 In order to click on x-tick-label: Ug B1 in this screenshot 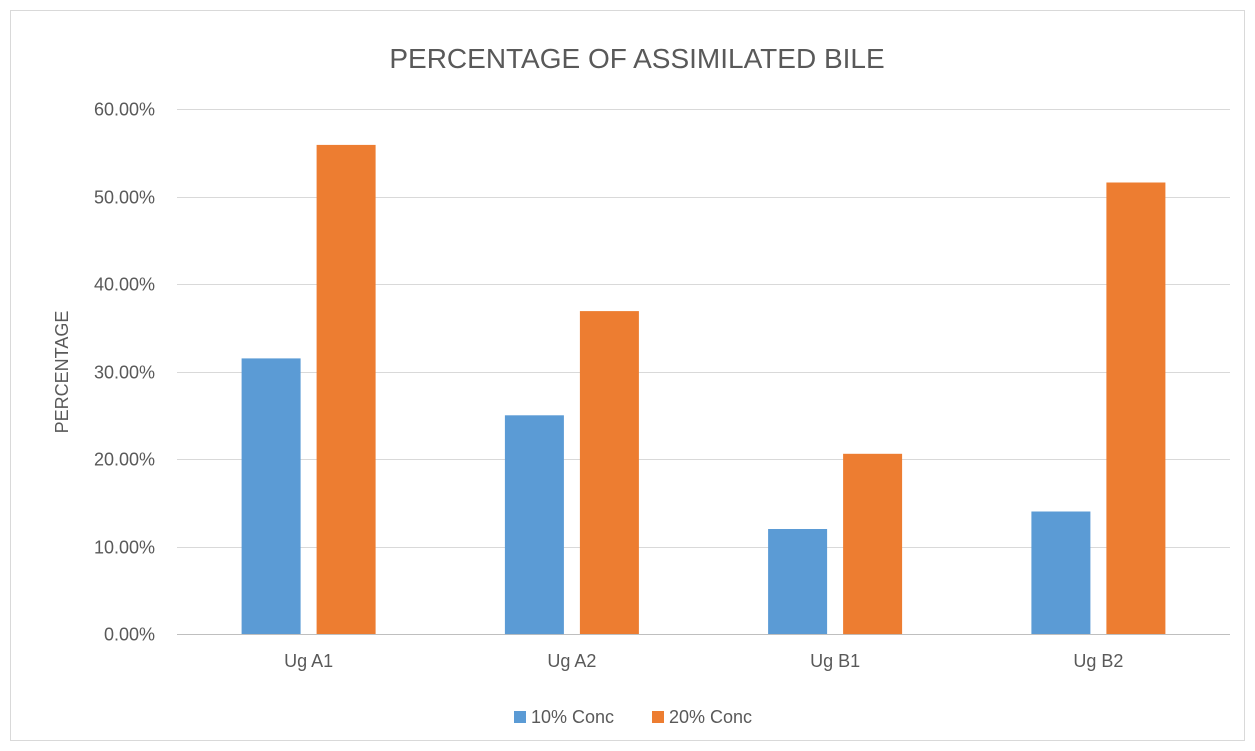, I will do `click(835, 661)`.